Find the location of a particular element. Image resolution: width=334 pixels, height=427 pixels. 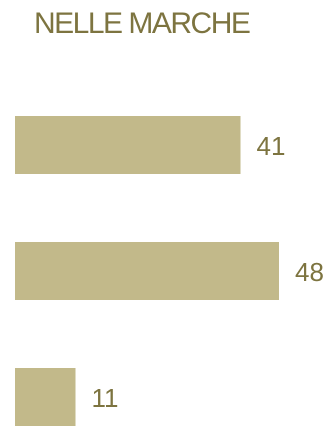

chart-title: NELLE MARCHE is located at coordinates (142, 23).